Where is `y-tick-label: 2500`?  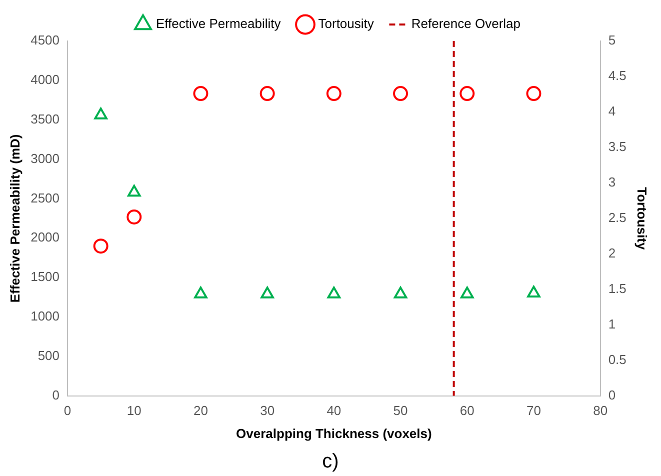 y-tick-label: 2500 is located at coordinates (45, 198).